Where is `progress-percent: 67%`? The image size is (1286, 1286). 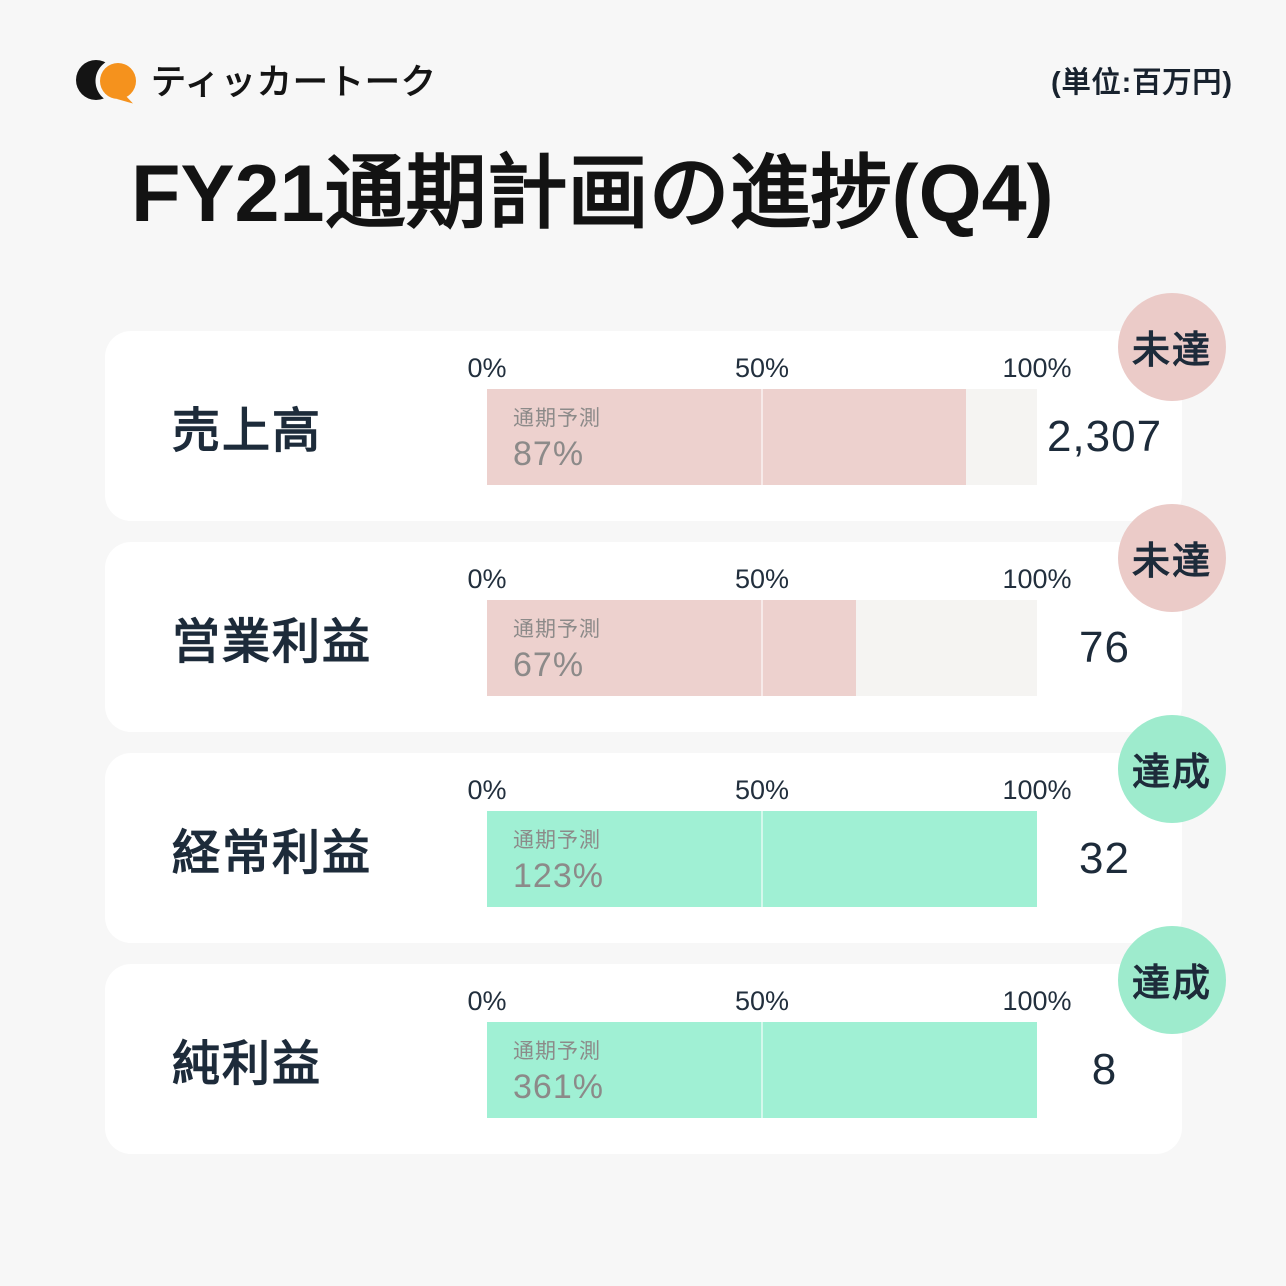 progress-percent: 67% is located at coordinates (549, 664).